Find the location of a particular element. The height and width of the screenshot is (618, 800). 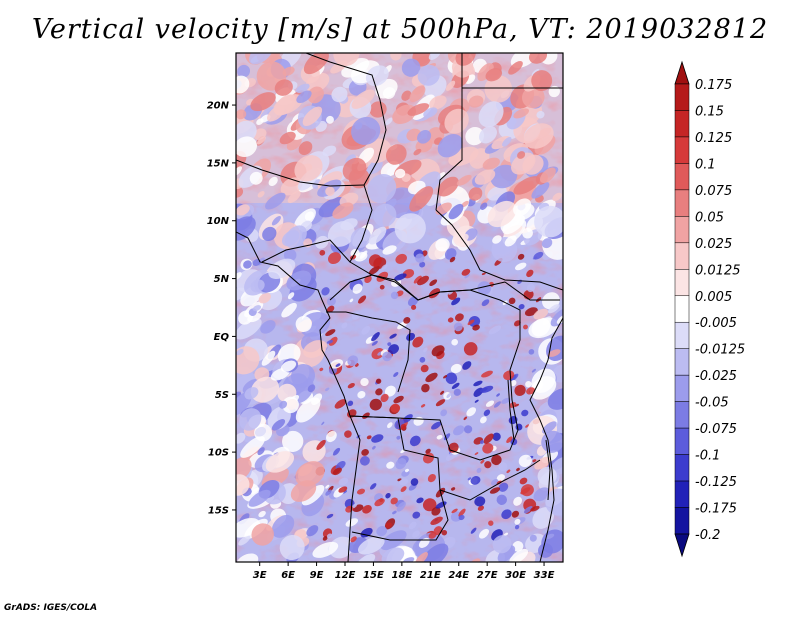

colorbar-label: -0.125 is located at coordinates (716, 482).